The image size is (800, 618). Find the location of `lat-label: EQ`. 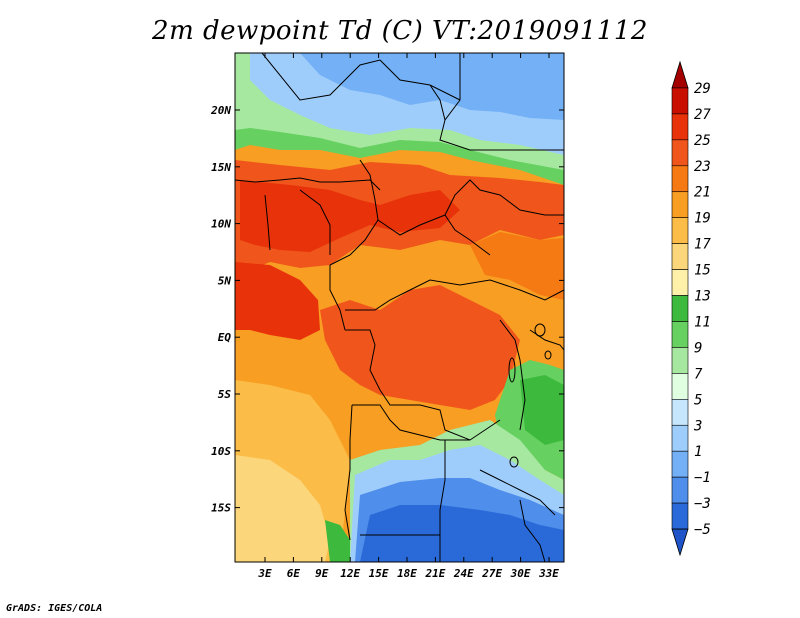

lat-label: EQ is located at coordinates (225, 337).